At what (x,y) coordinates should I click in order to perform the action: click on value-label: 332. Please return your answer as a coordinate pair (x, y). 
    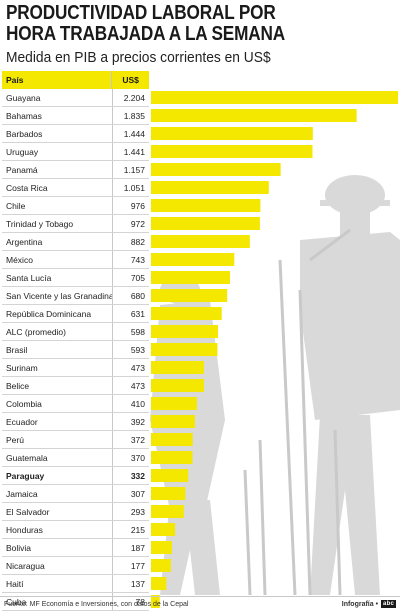
    Looking at the image, I should click on (130, 475).